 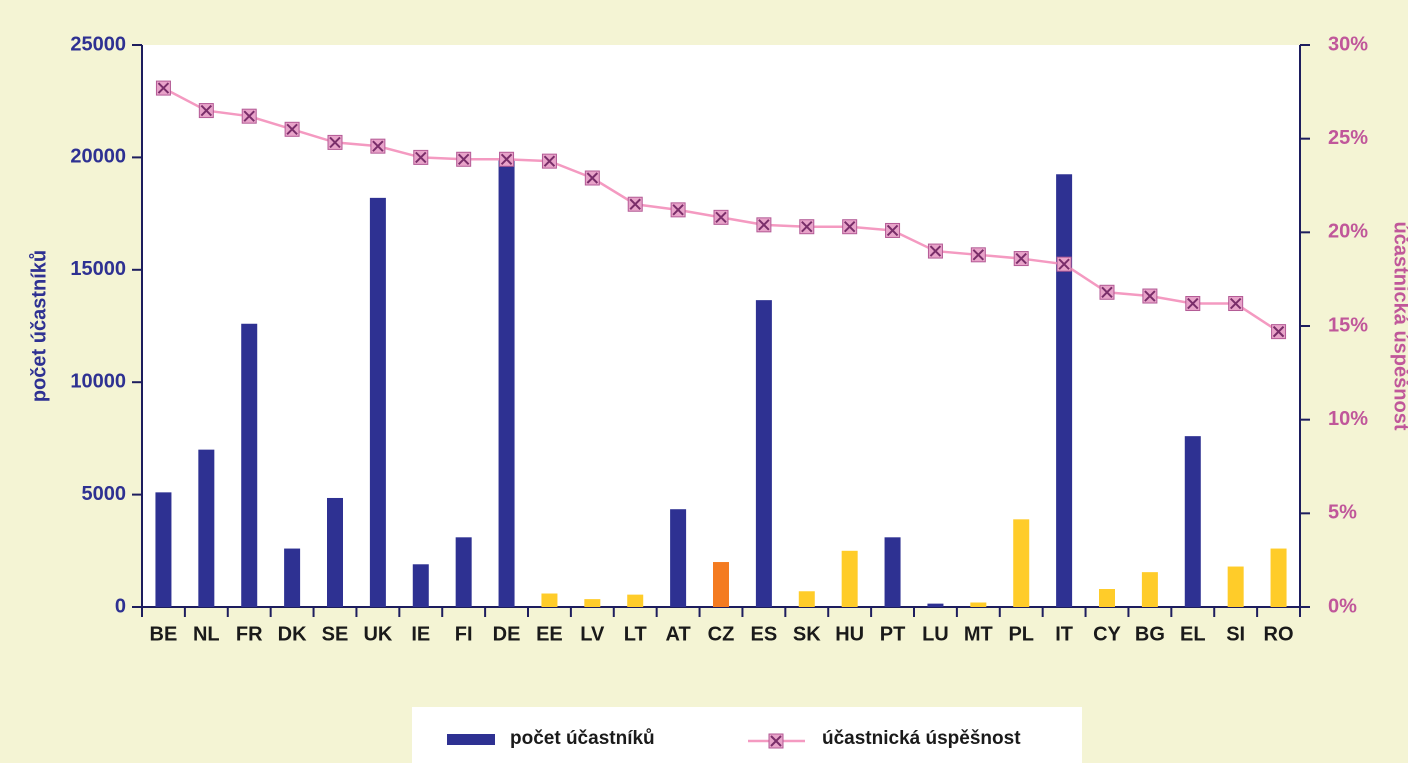 What do you see at coordinates (249, 634) in the screenshot?
I see `x-tick-label: FR` at bounding box center [249, 634].